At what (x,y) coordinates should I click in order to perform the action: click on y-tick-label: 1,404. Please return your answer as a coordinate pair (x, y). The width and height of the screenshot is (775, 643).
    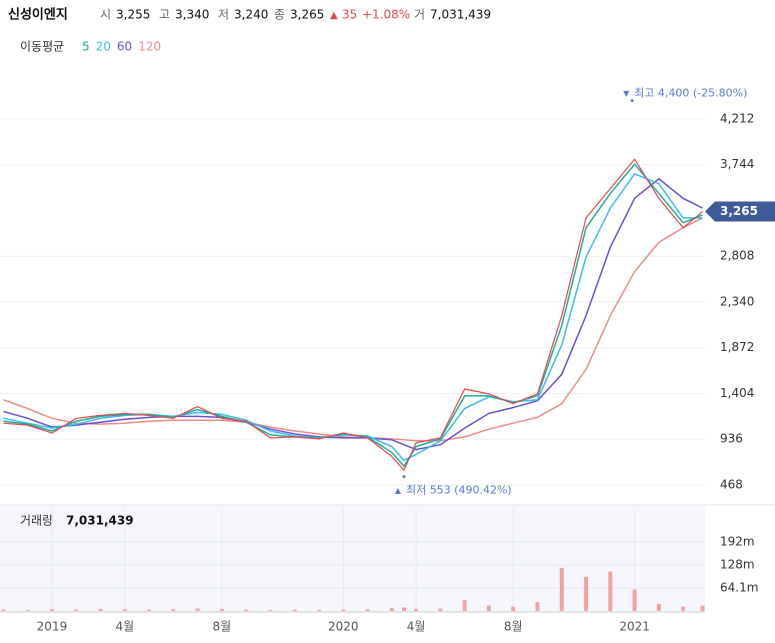
    Looking at the image, I should click on (737, 393).